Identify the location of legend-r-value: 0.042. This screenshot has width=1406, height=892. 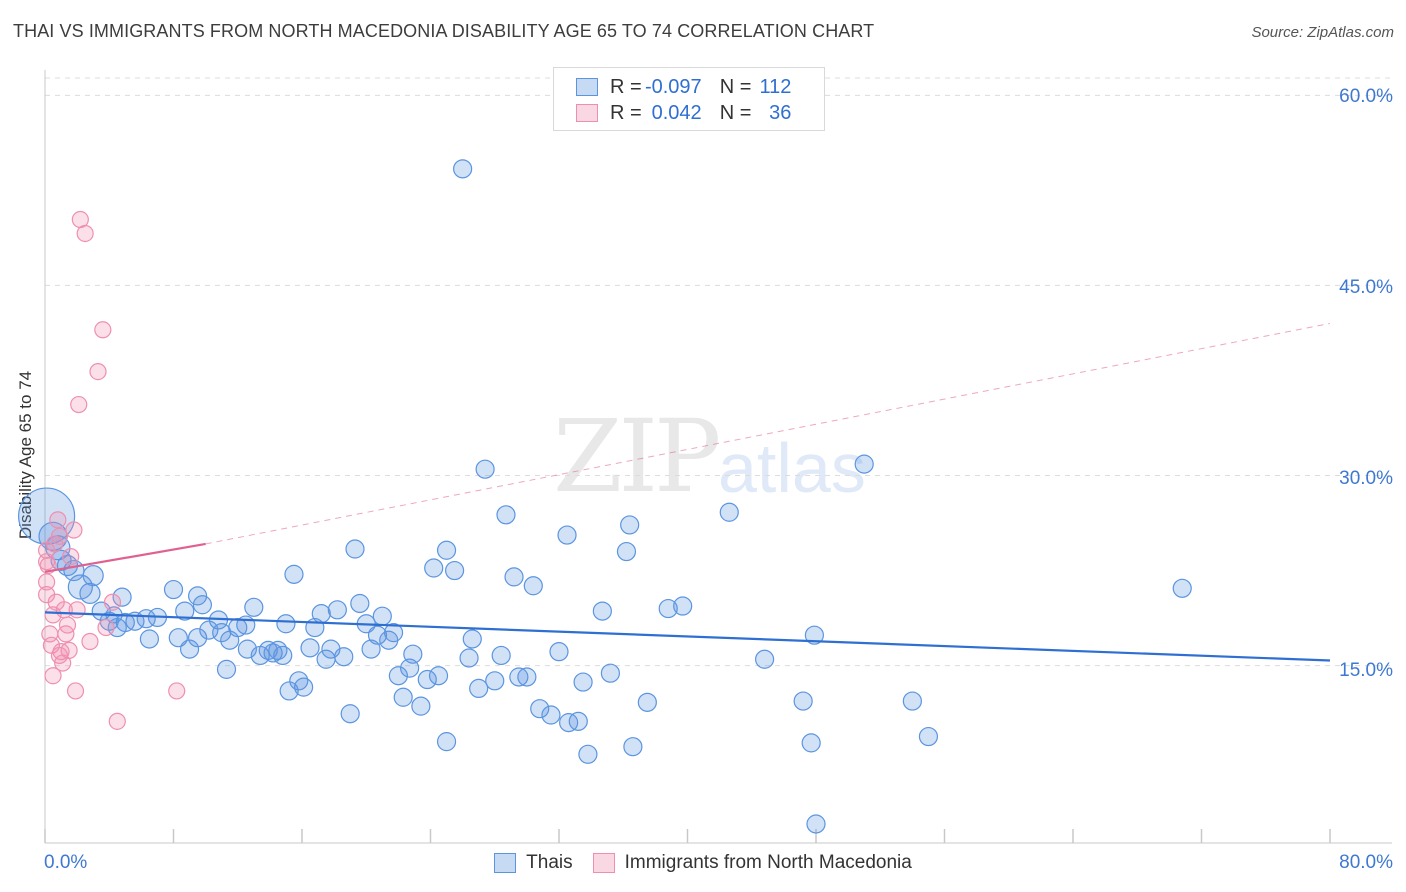
(676, 112).